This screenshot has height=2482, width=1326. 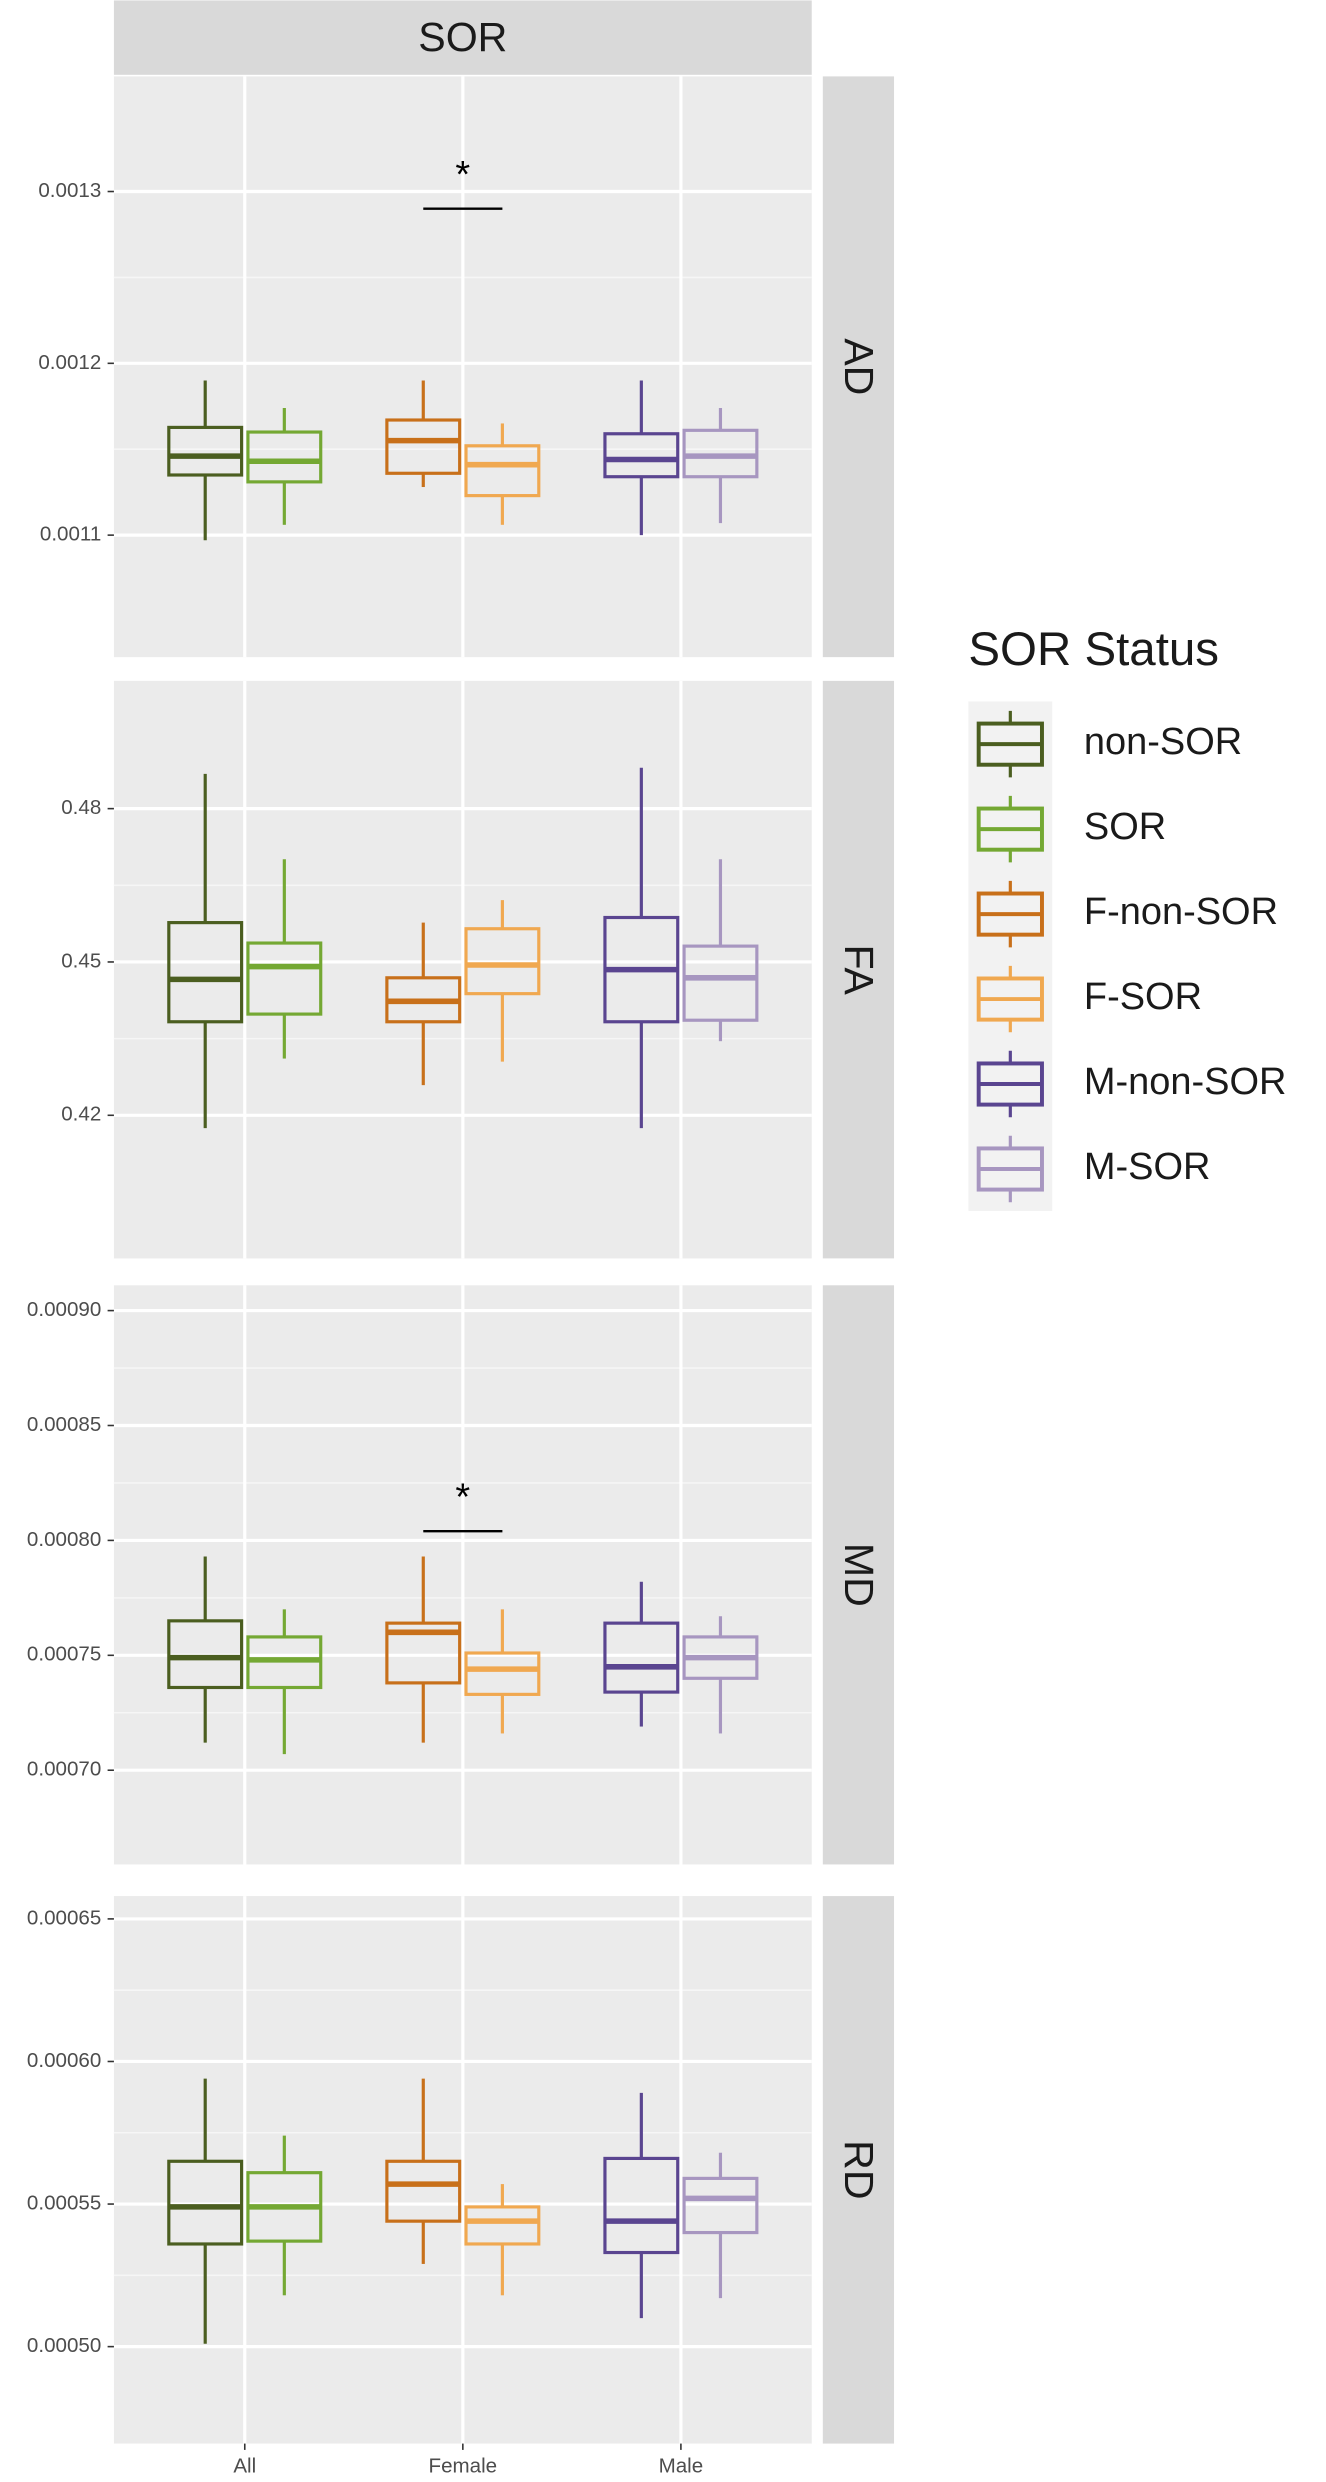 What do you see at coordinates (81, 1114) in the screenshot?
I see `y-tick-label: 0.42` at bounding box center [81, 1114].